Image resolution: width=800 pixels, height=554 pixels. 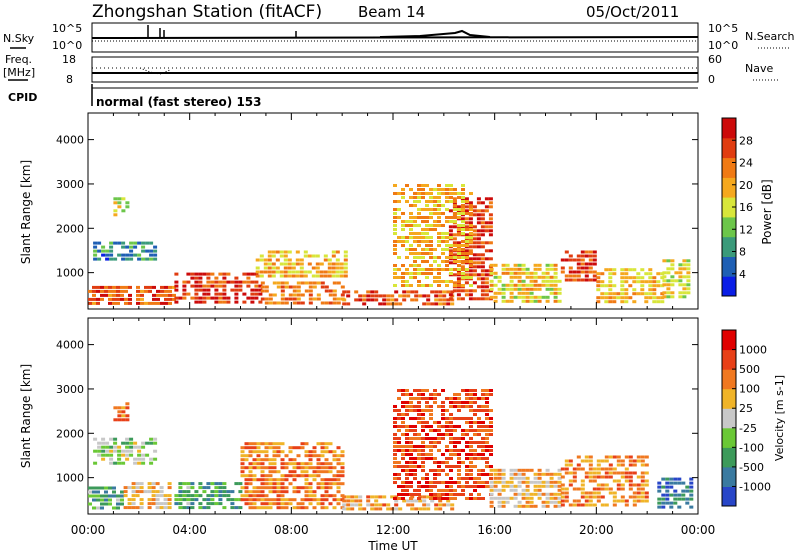 I want to click on colorbar-tick-label: 100, so click(x=749, y=389).